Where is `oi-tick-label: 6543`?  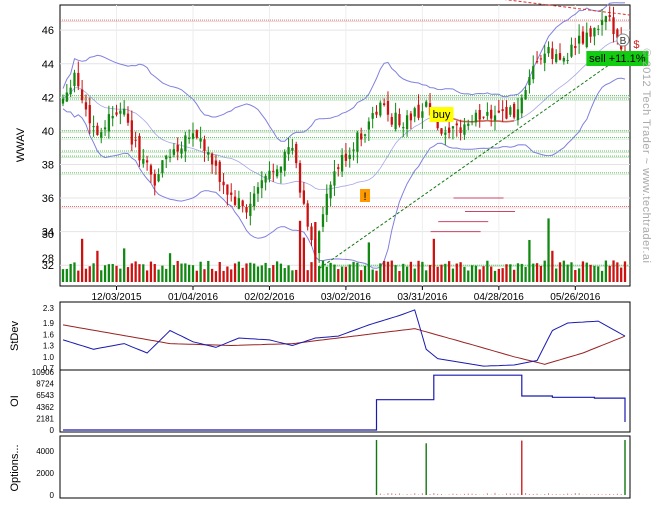 oi-tick-label: 6543 is located at coordinates (45, 395).